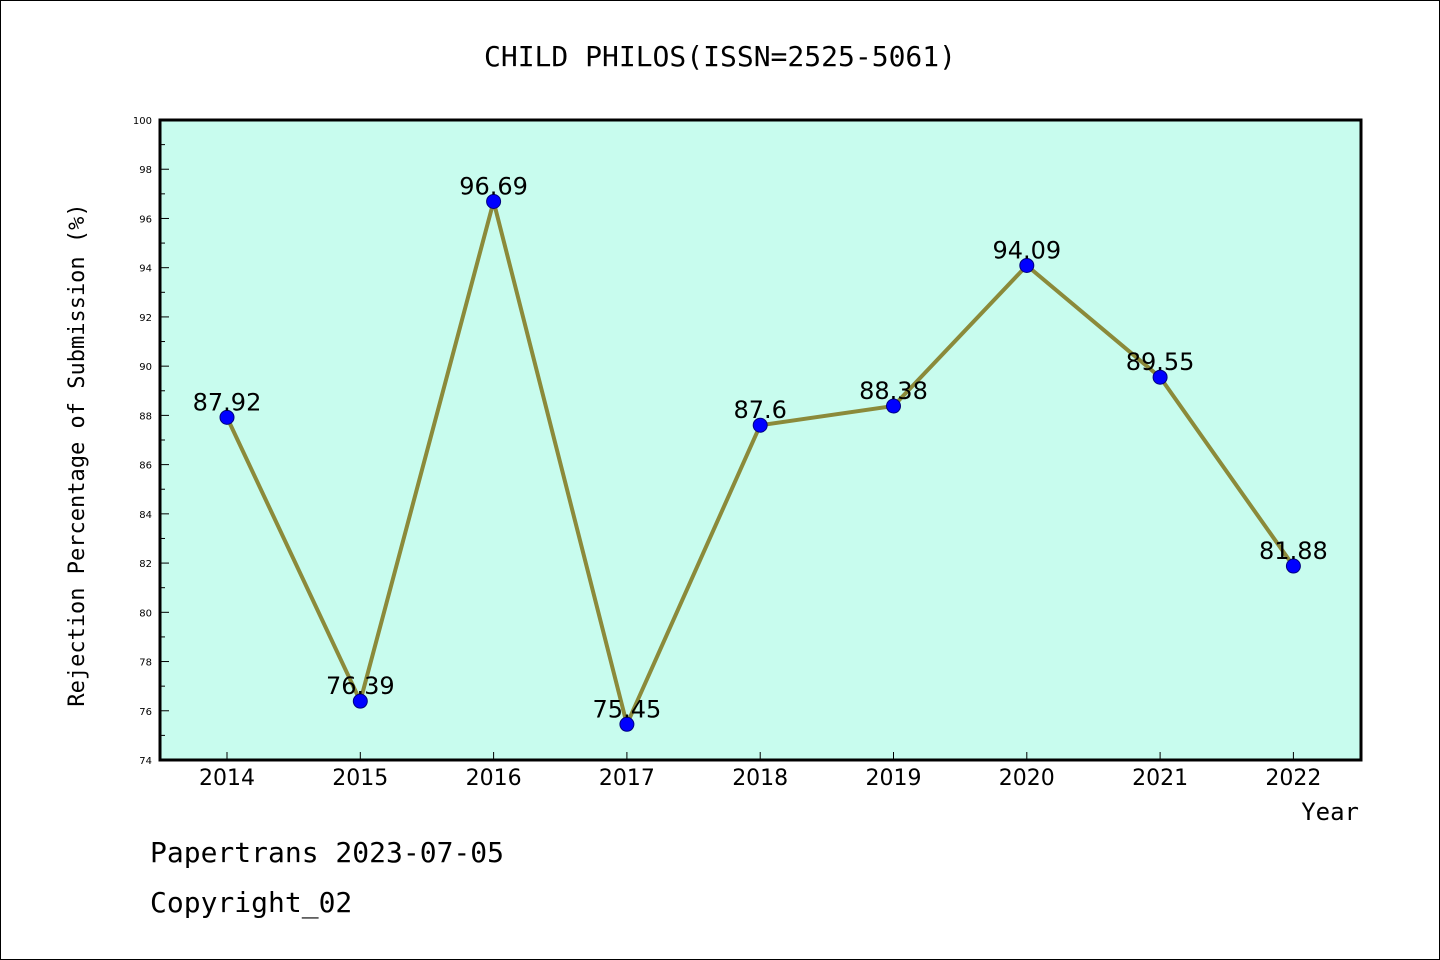  I want to click on y-tick-label: 94, so click(145, 269).